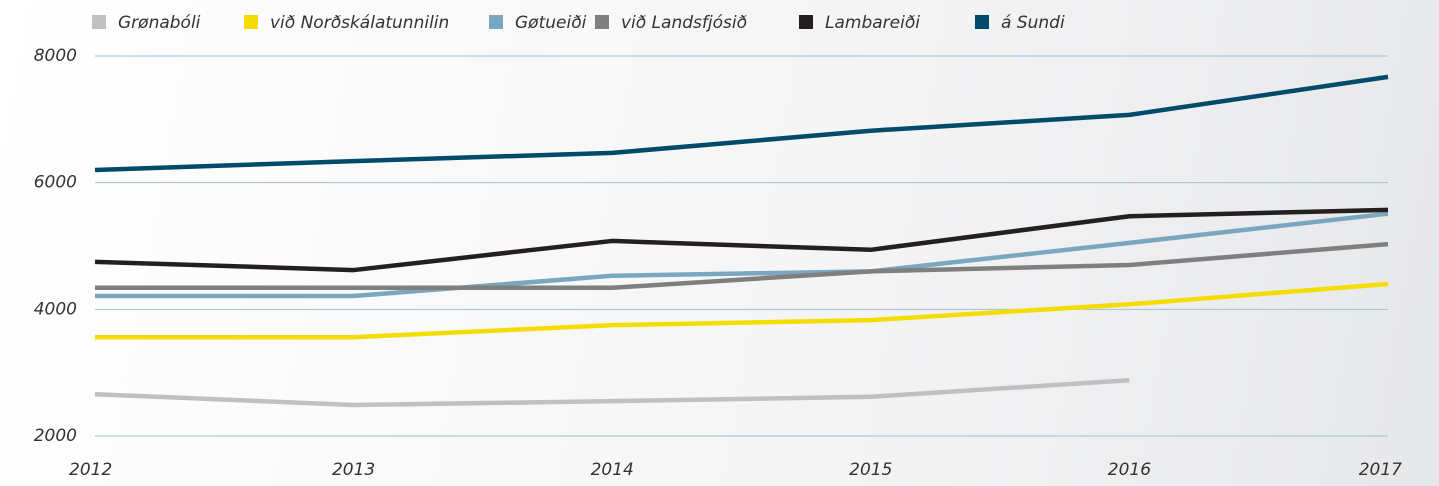  What do you see at coordinates (353, 470) in the screenshot?
I see `x-tick-label: 2013` at bounding box center [353, 470].